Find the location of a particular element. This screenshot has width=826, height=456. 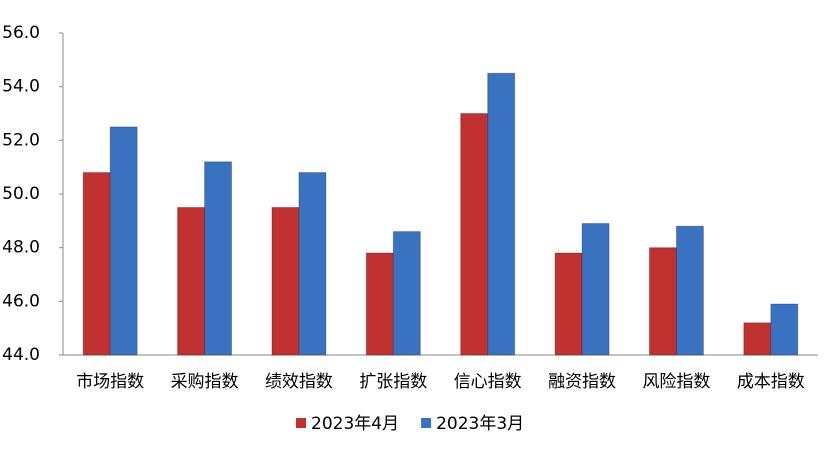

x-tick-label: 采购指数 is located at coordinates (205, 382).